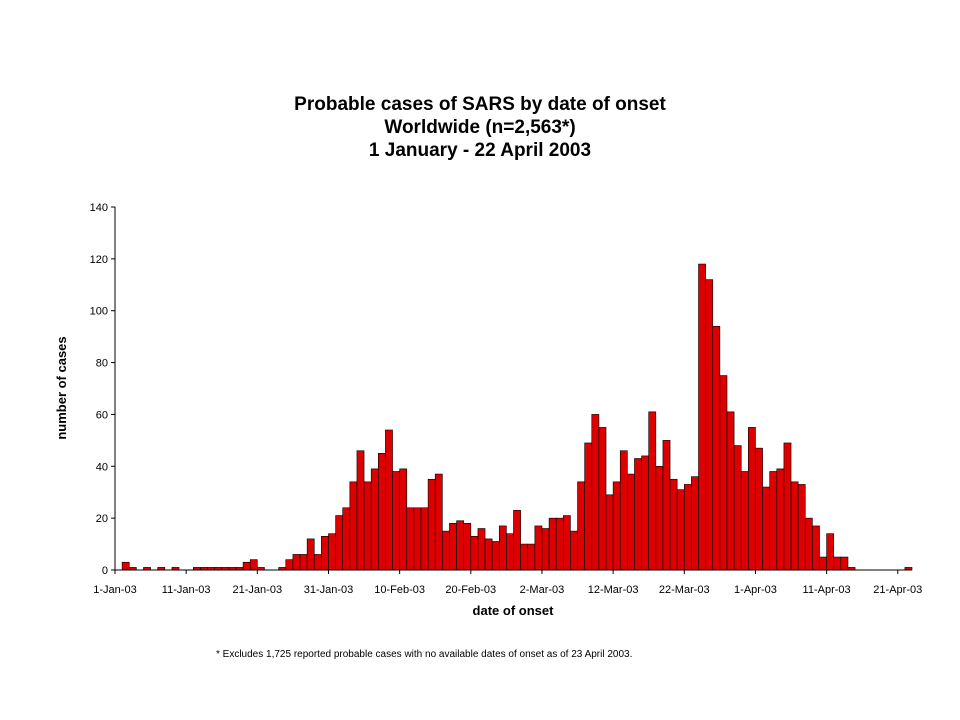 This screenshot has width=960, height=720. I want to click on y-tick-label: 100, so click(99, 312).